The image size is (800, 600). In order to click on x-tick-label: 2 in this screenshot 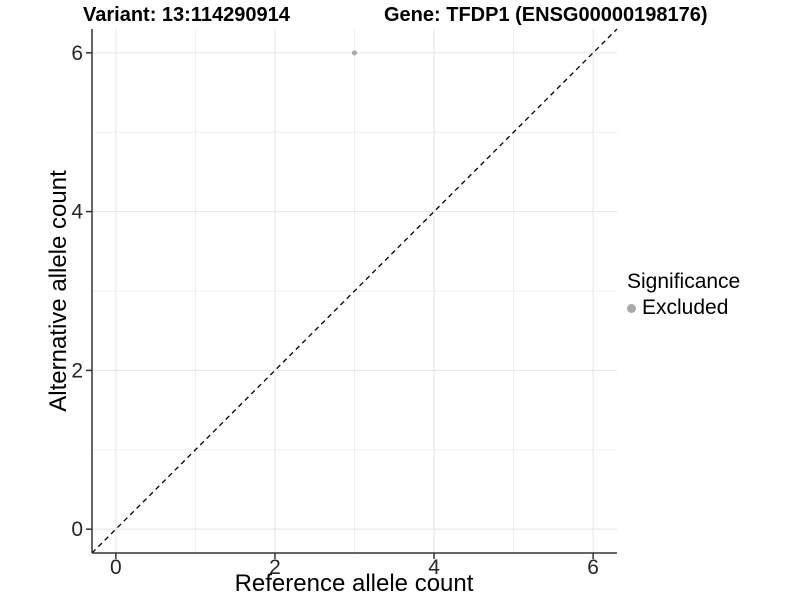, I will do `click(275, 567)`.